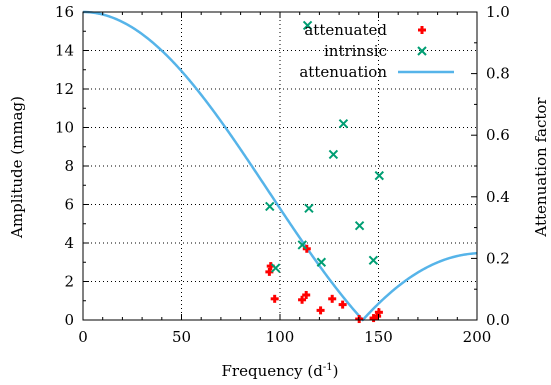 This screenshot has width=551, height=385. Describe the element at coordinates (343, 72) in the screenshot. I see `legend-label-attenuation: attenuation` at that location.